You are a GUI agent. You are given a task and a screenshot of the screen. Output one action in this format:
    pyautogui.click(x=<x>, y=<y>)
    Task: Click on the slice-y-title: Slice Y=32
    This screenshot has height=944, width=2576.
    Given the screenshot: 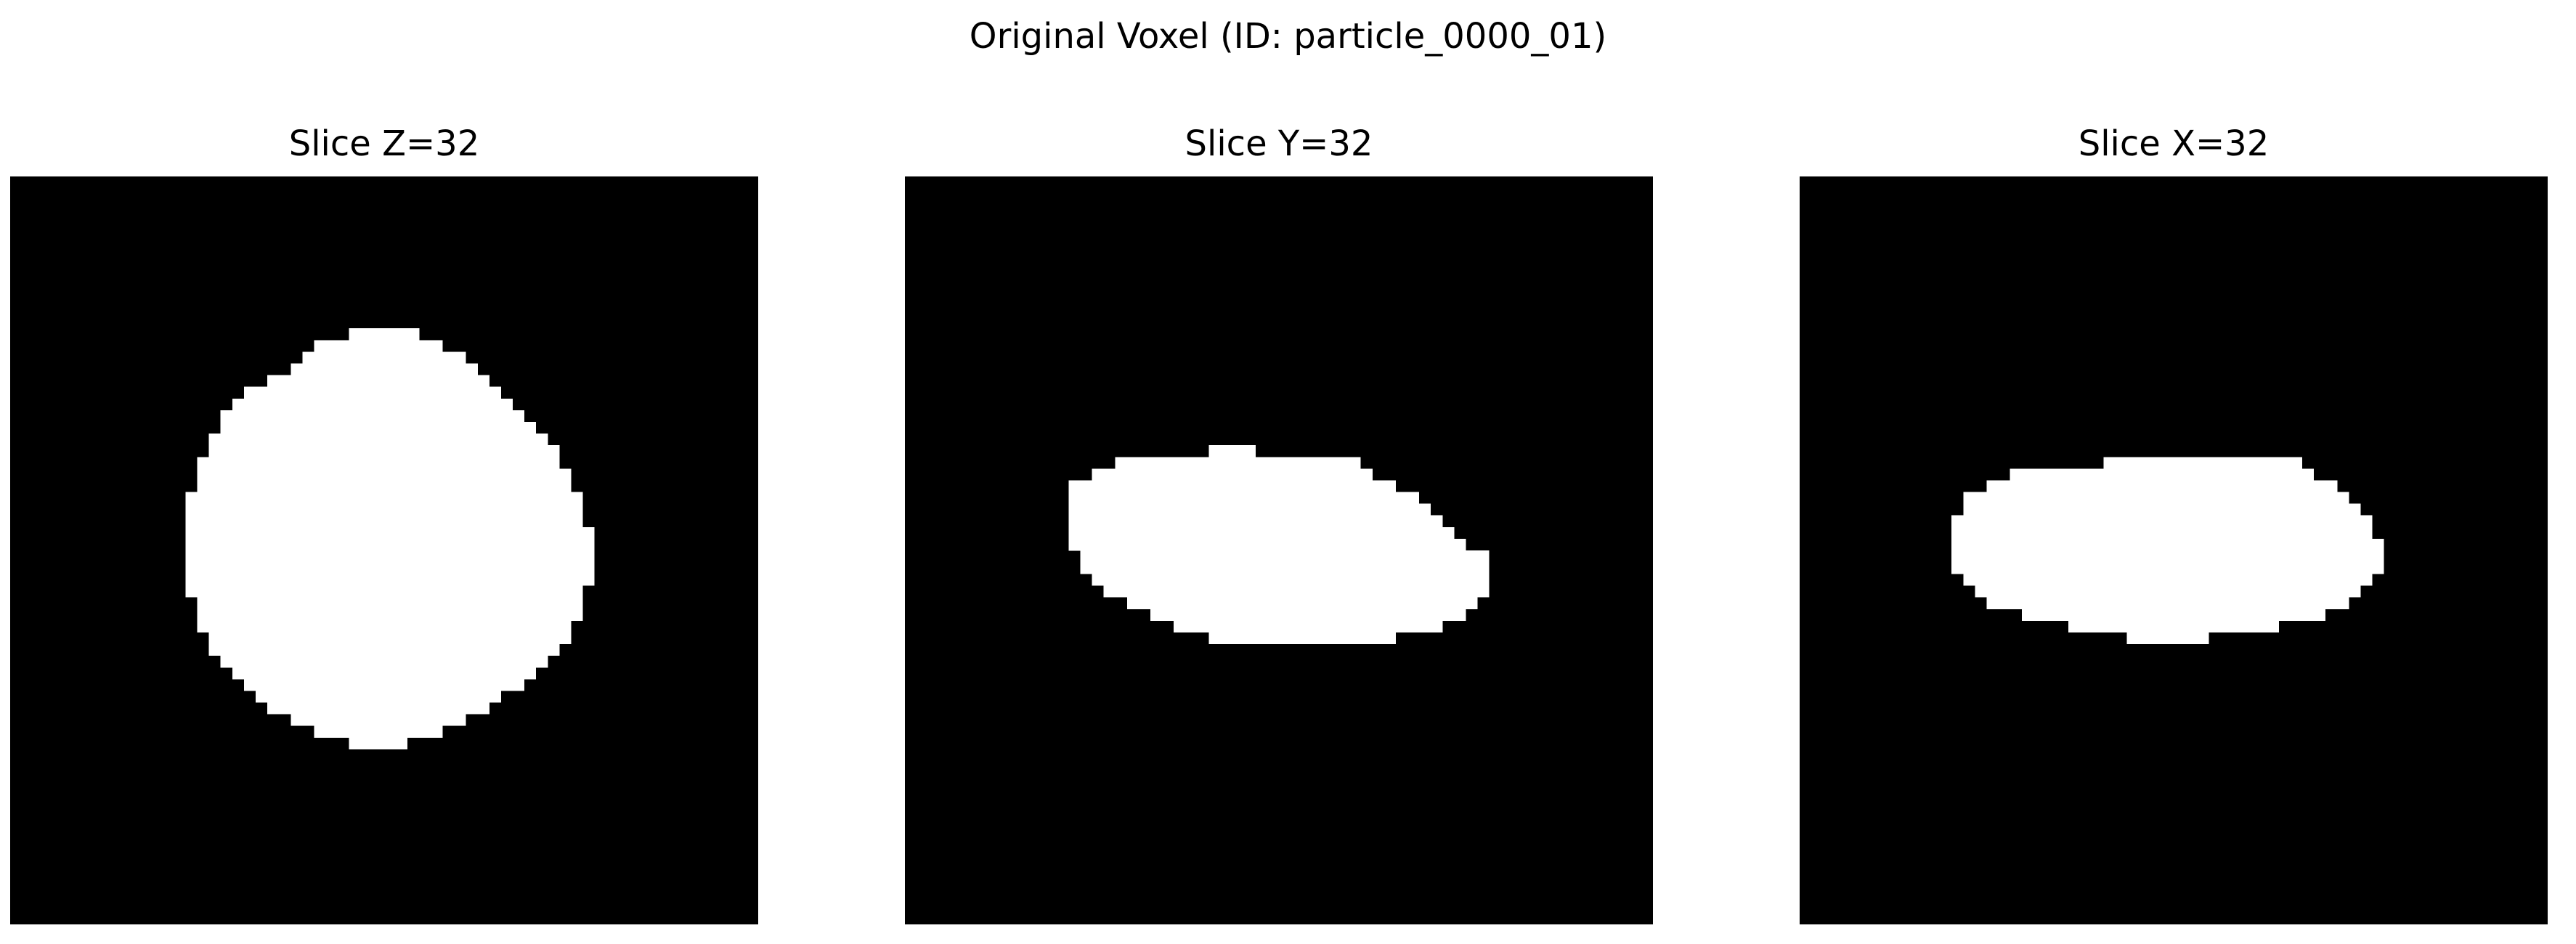 What is the action you would take?
    pyautogui.click(x=1279, y=143)
    